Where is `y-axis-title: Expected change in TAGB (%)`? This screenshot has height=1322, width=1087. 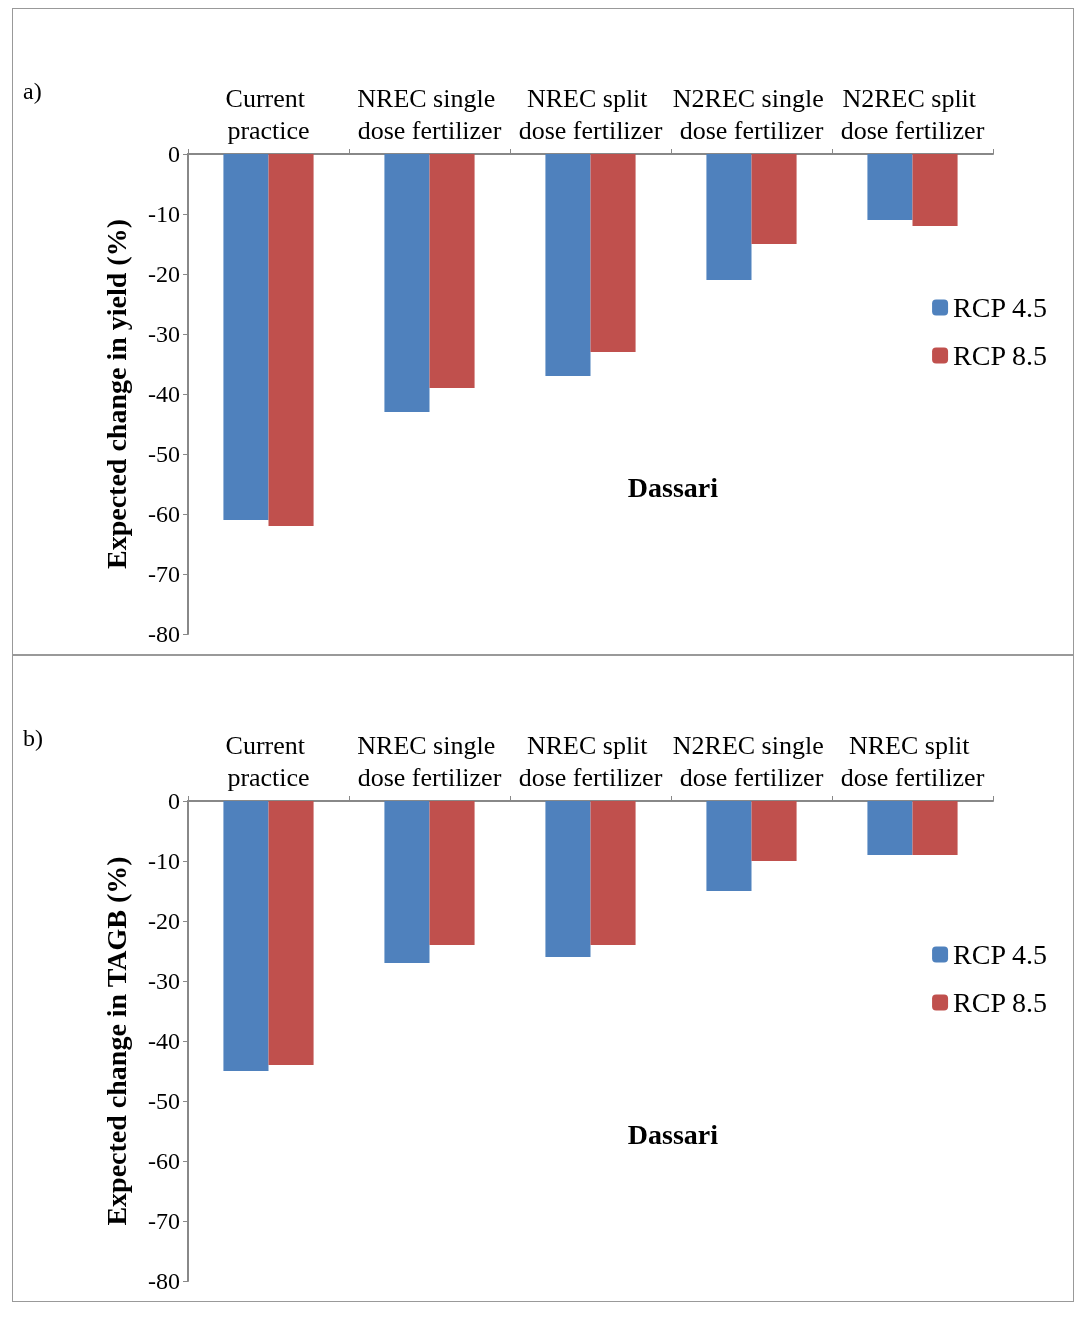 y-axis-title: Expected change in TAGB (%) is located at coordinates (116, 1041).